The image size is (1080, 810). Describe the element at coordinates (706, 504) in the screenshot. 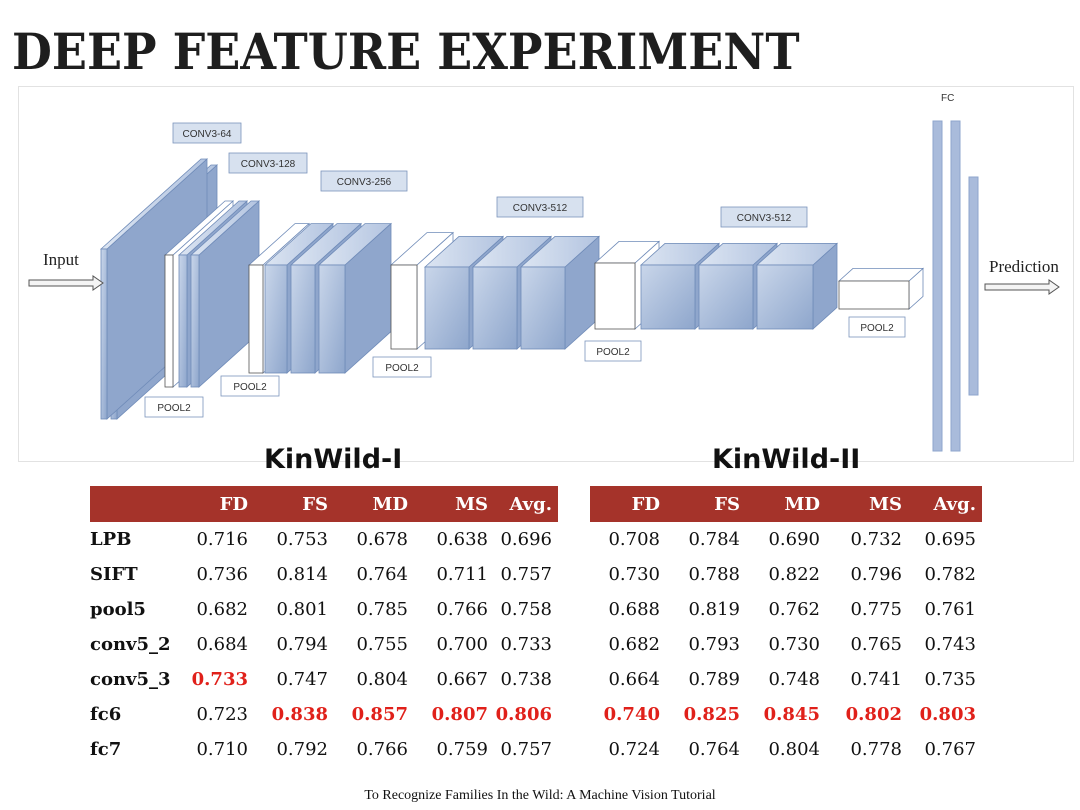

I see `column-header: FS` at that location.